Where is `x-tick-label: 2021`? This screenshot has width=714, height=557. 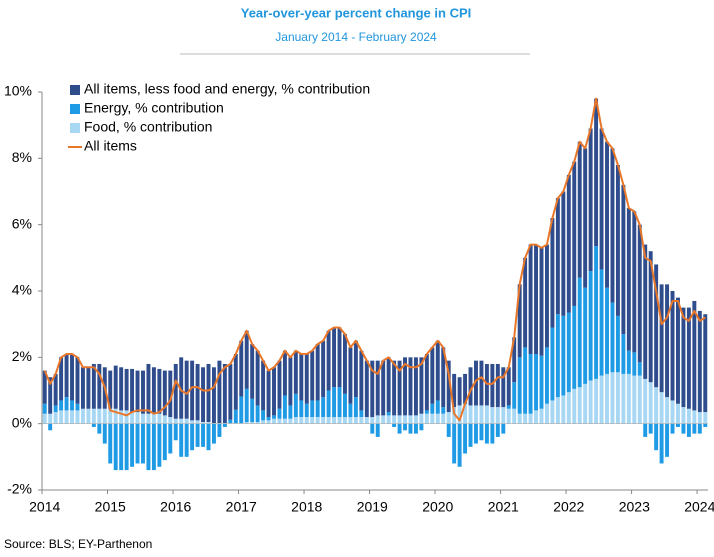
x-tick-label: 2021 is located at coordinates (503, 507).